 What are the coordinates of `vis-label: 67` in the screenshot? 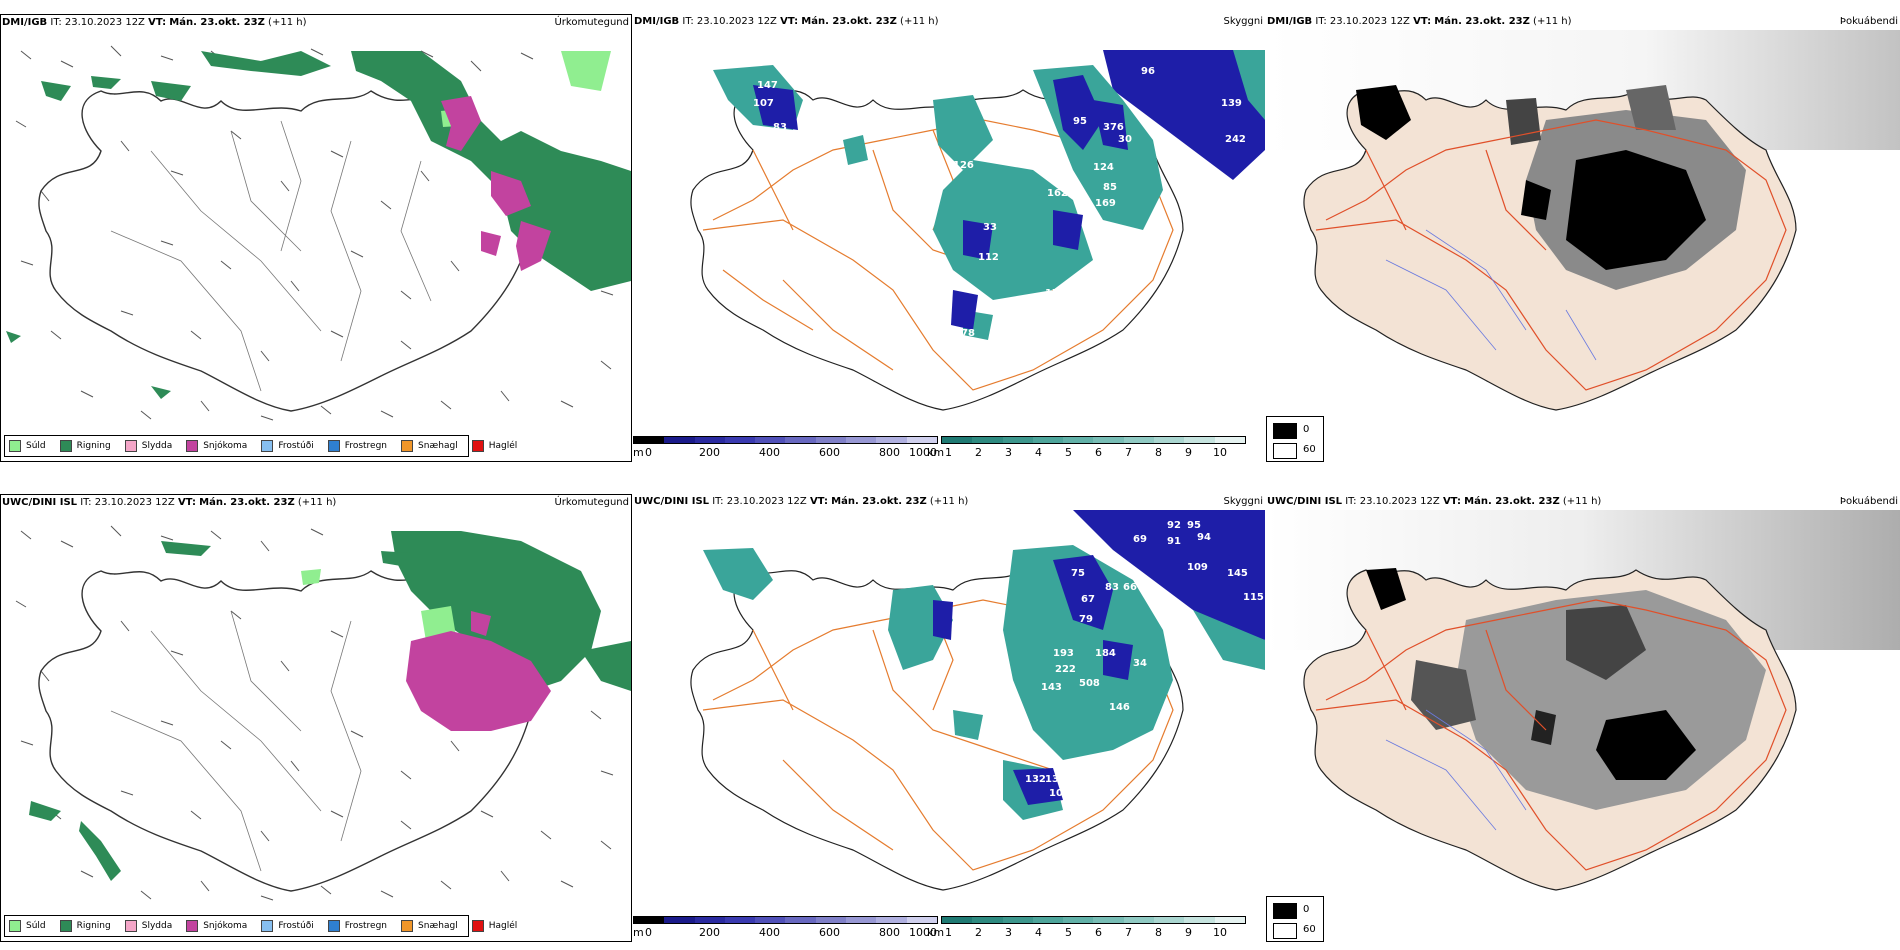 It's located at (1088, 599).